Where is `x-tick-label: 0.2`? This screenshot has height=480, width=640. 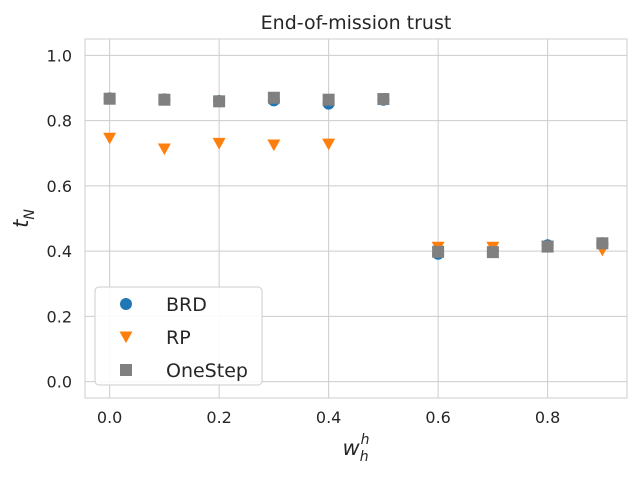
x-tick-label: 0.2 is located at coordinates (218, 417).